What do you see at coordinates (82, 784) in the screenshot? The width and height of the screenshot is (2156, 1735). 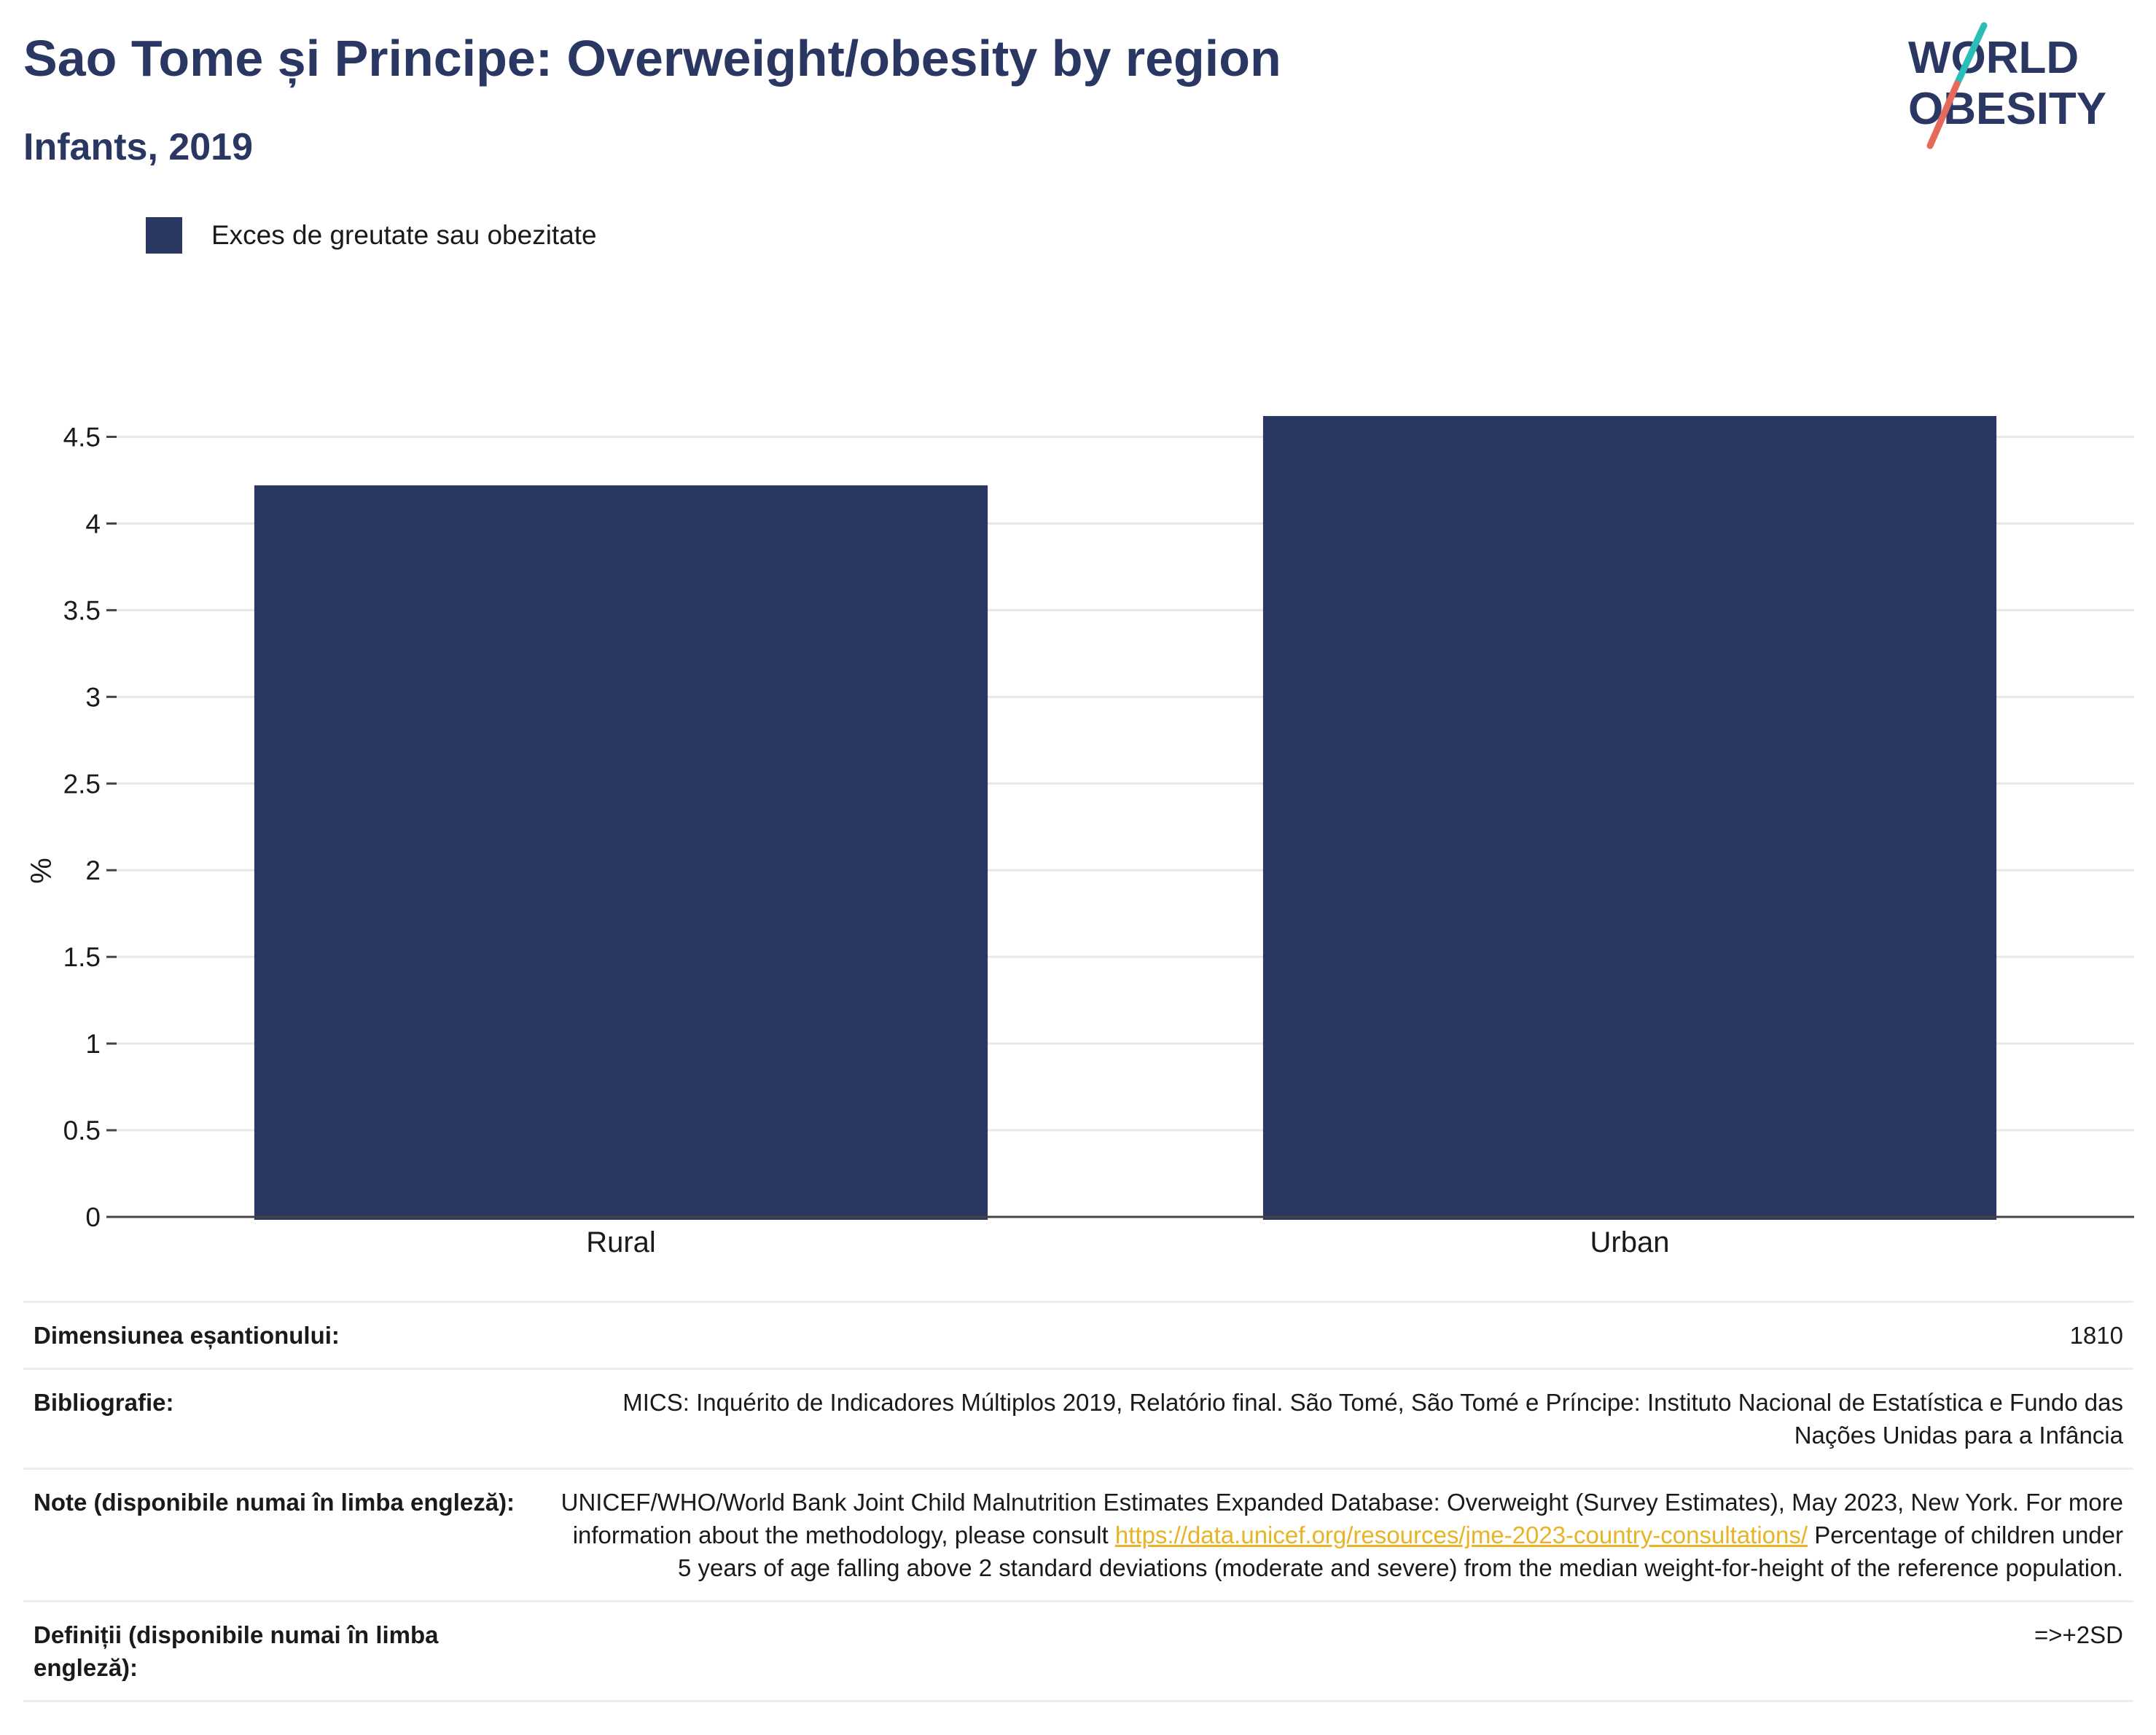 I see `y-tick-label: 2.5` at bounding box center [82, 784].